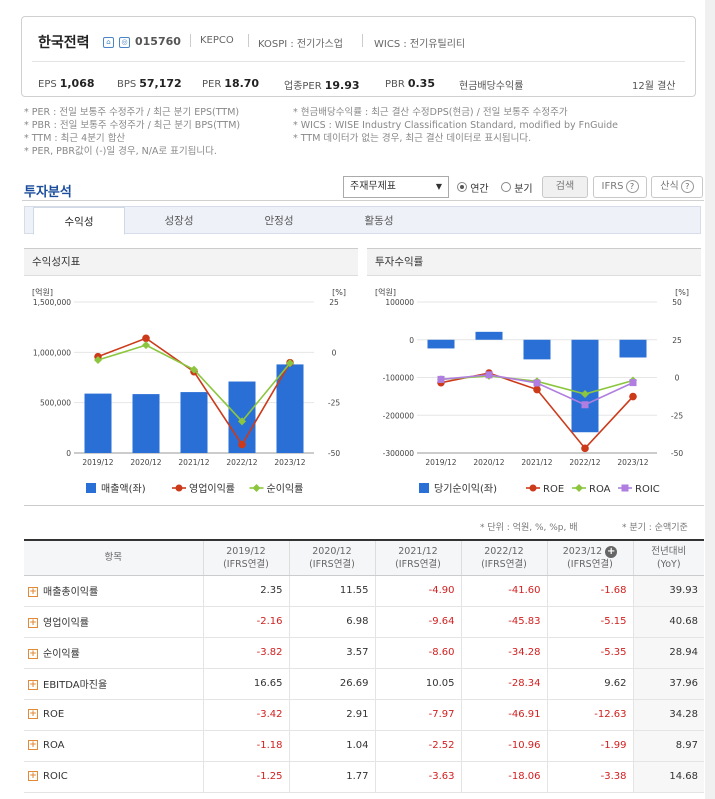 Image resolution: width=715 pixels, height=799 pixels. What do you see at coordinates (331, 591) in the screenshot?
I see `table-cell: 11.55` at bounding box center [331, 591].